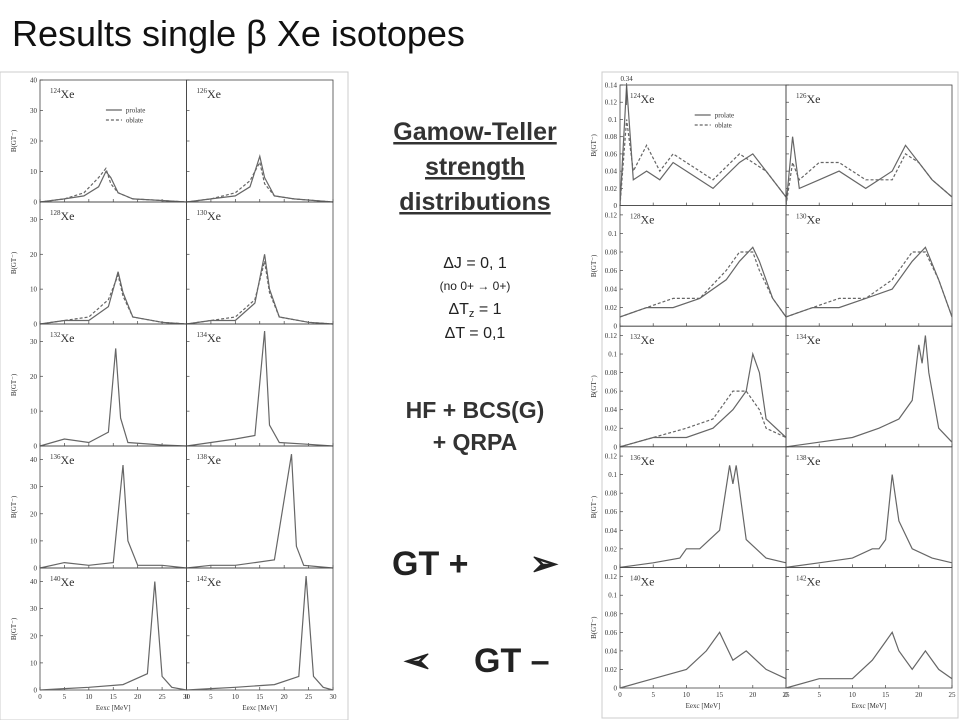 This screenshot has width=960, height=720. What do you see at coordinates (544, 564) in the screenshot?
I see `gt-plus-arrow: ➢` at bounding box center [544, 564].